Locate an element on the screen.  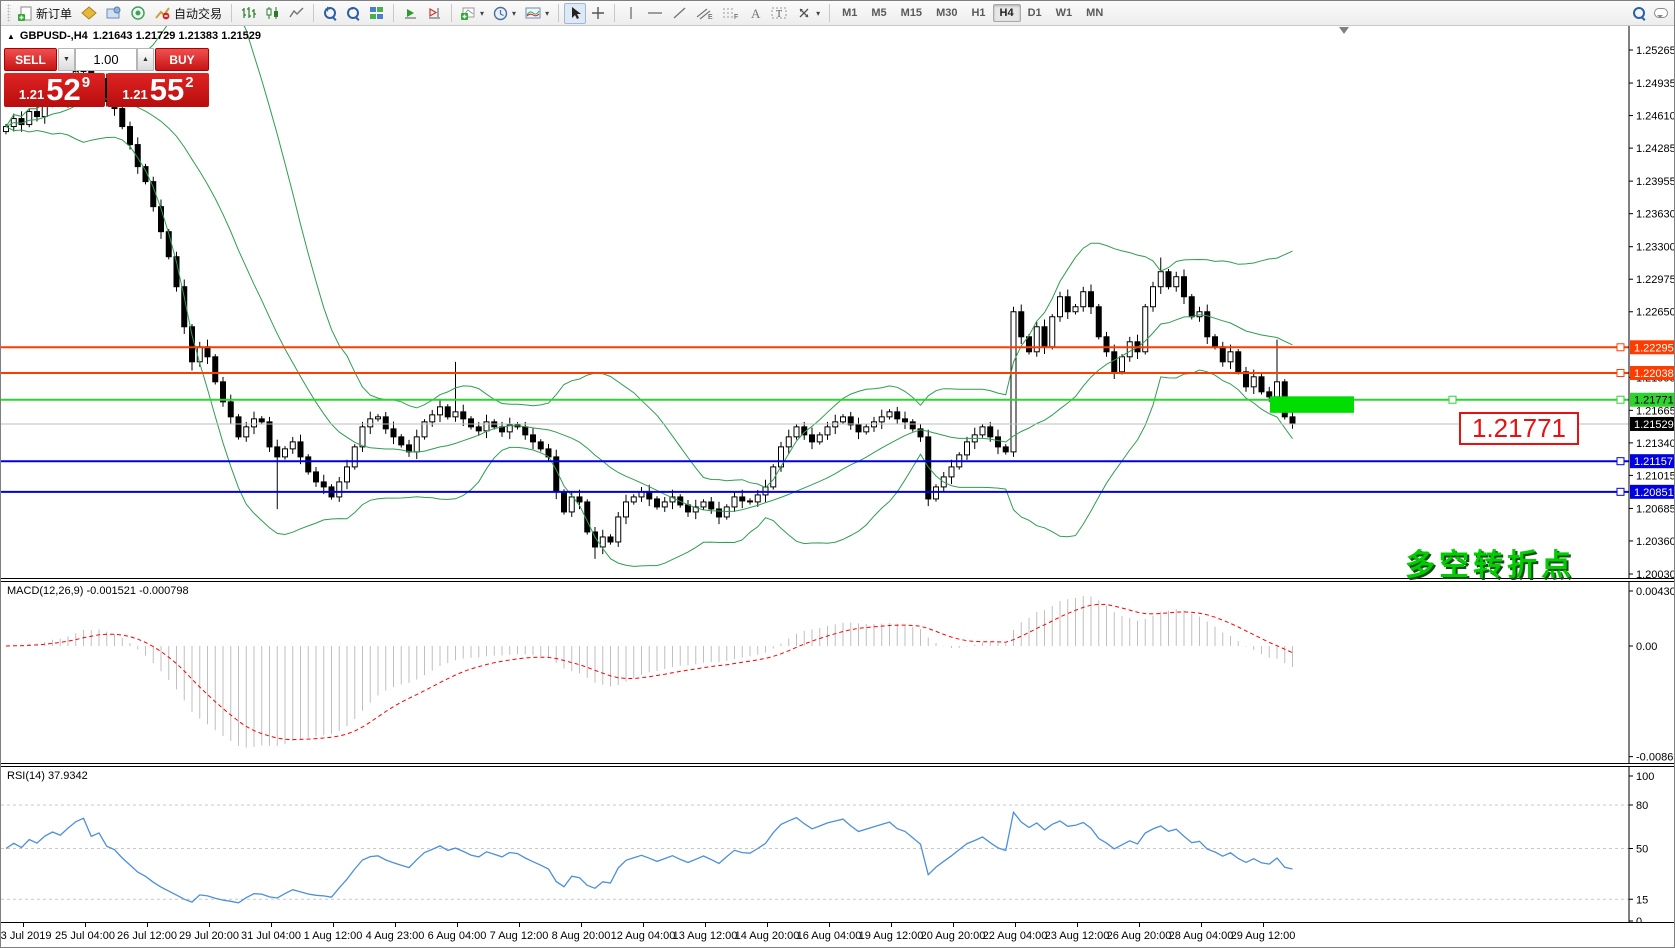
timeframe-group: M1 M5 M15 M30 H1 H4 D1 W1 MN is located at coordinates (972, 13).